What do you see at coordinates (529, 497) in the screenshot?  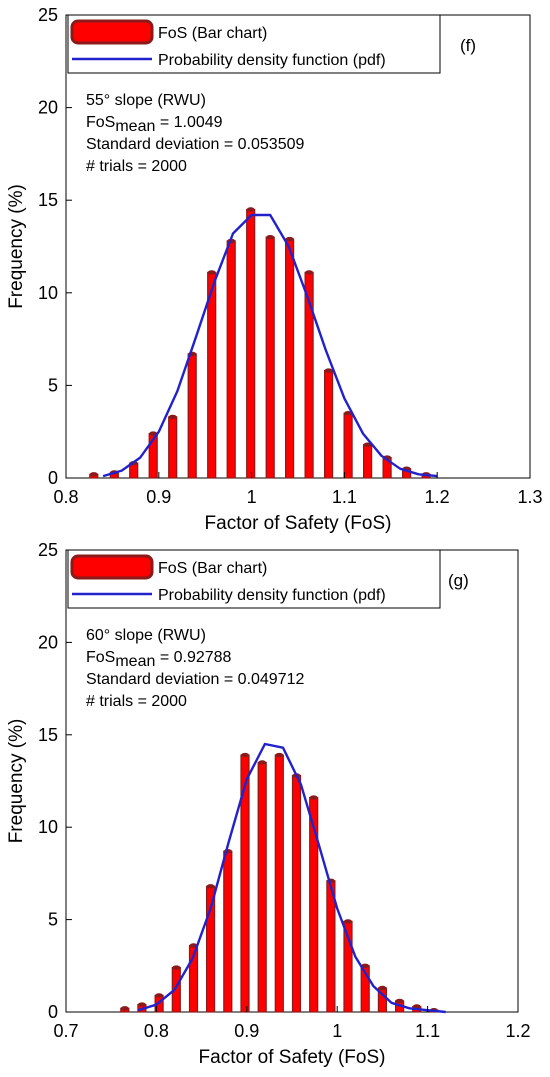 I see `x-tick-label: 1.3` at bounding box center [529, 497].